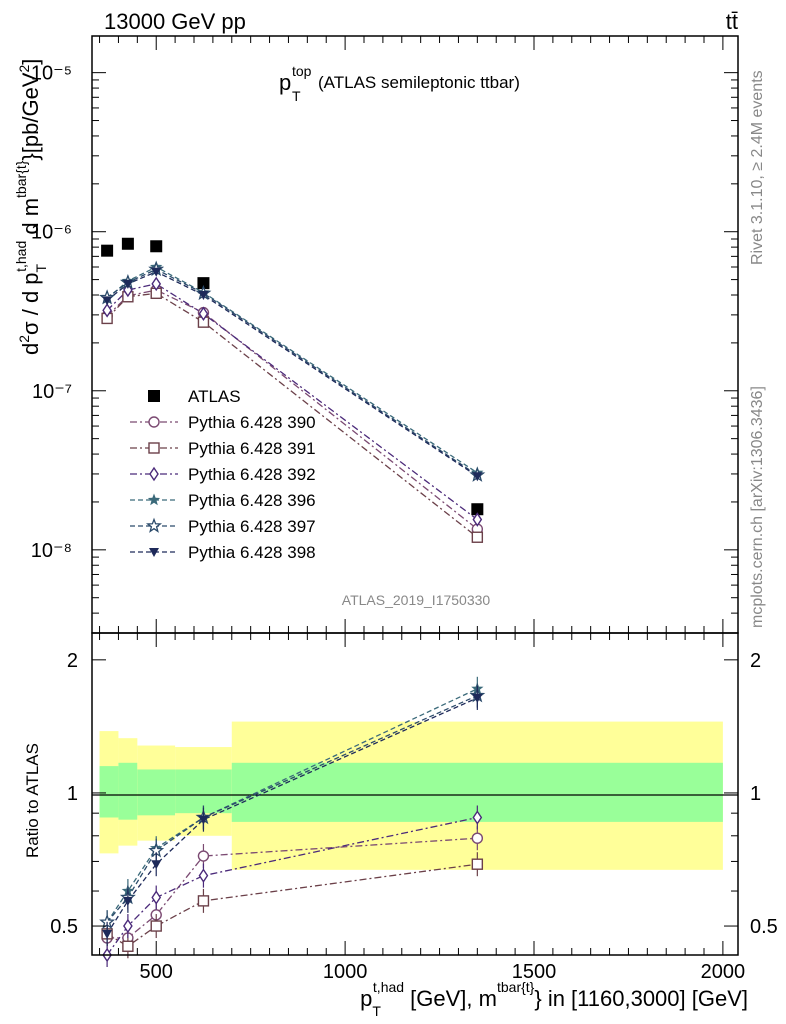 The height and width of the screenshot is (1024, 786). What do you see at coordinates (732, 21) in the screenshot?
I see `header-right: tt̄` at bounding box center [732, 21].